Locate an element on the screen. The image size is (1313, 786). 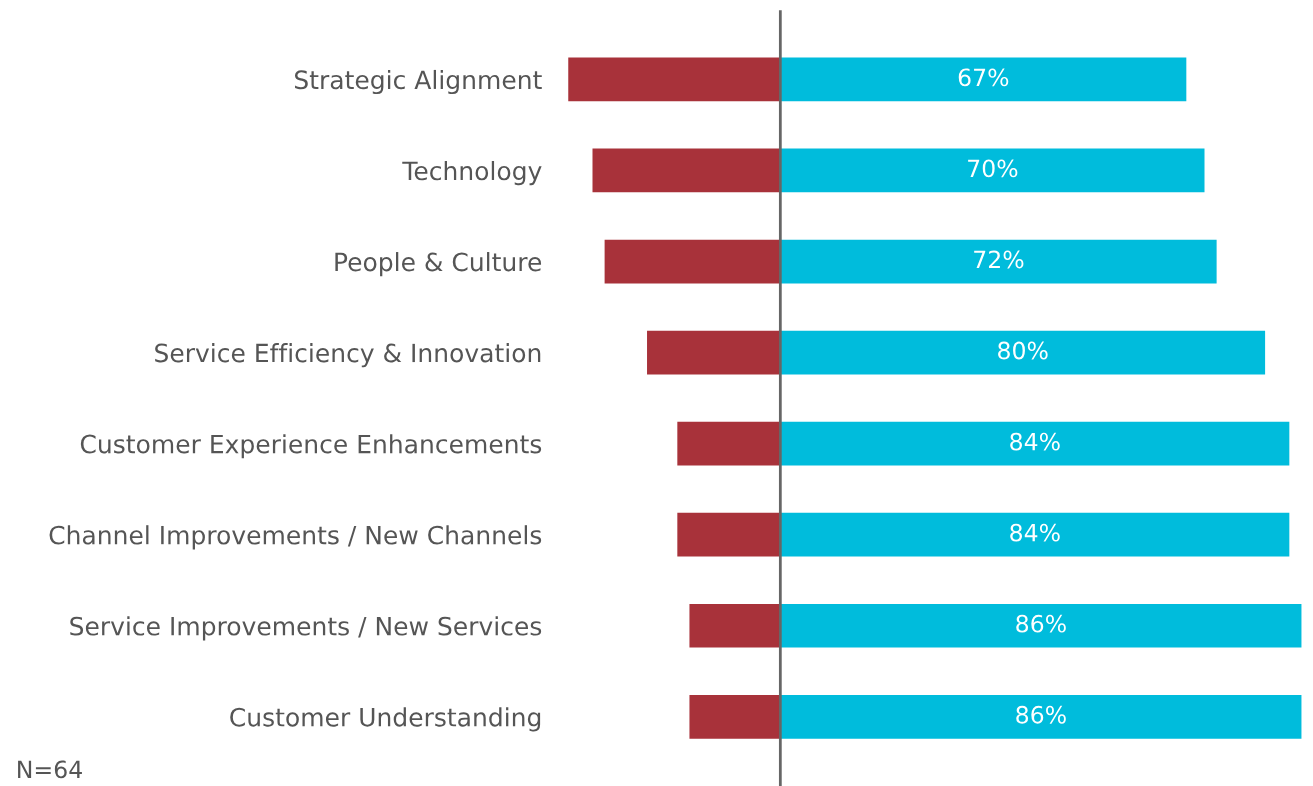
y-tick-label: Customer Experience Enhancements is located at coordinates (311, 446).